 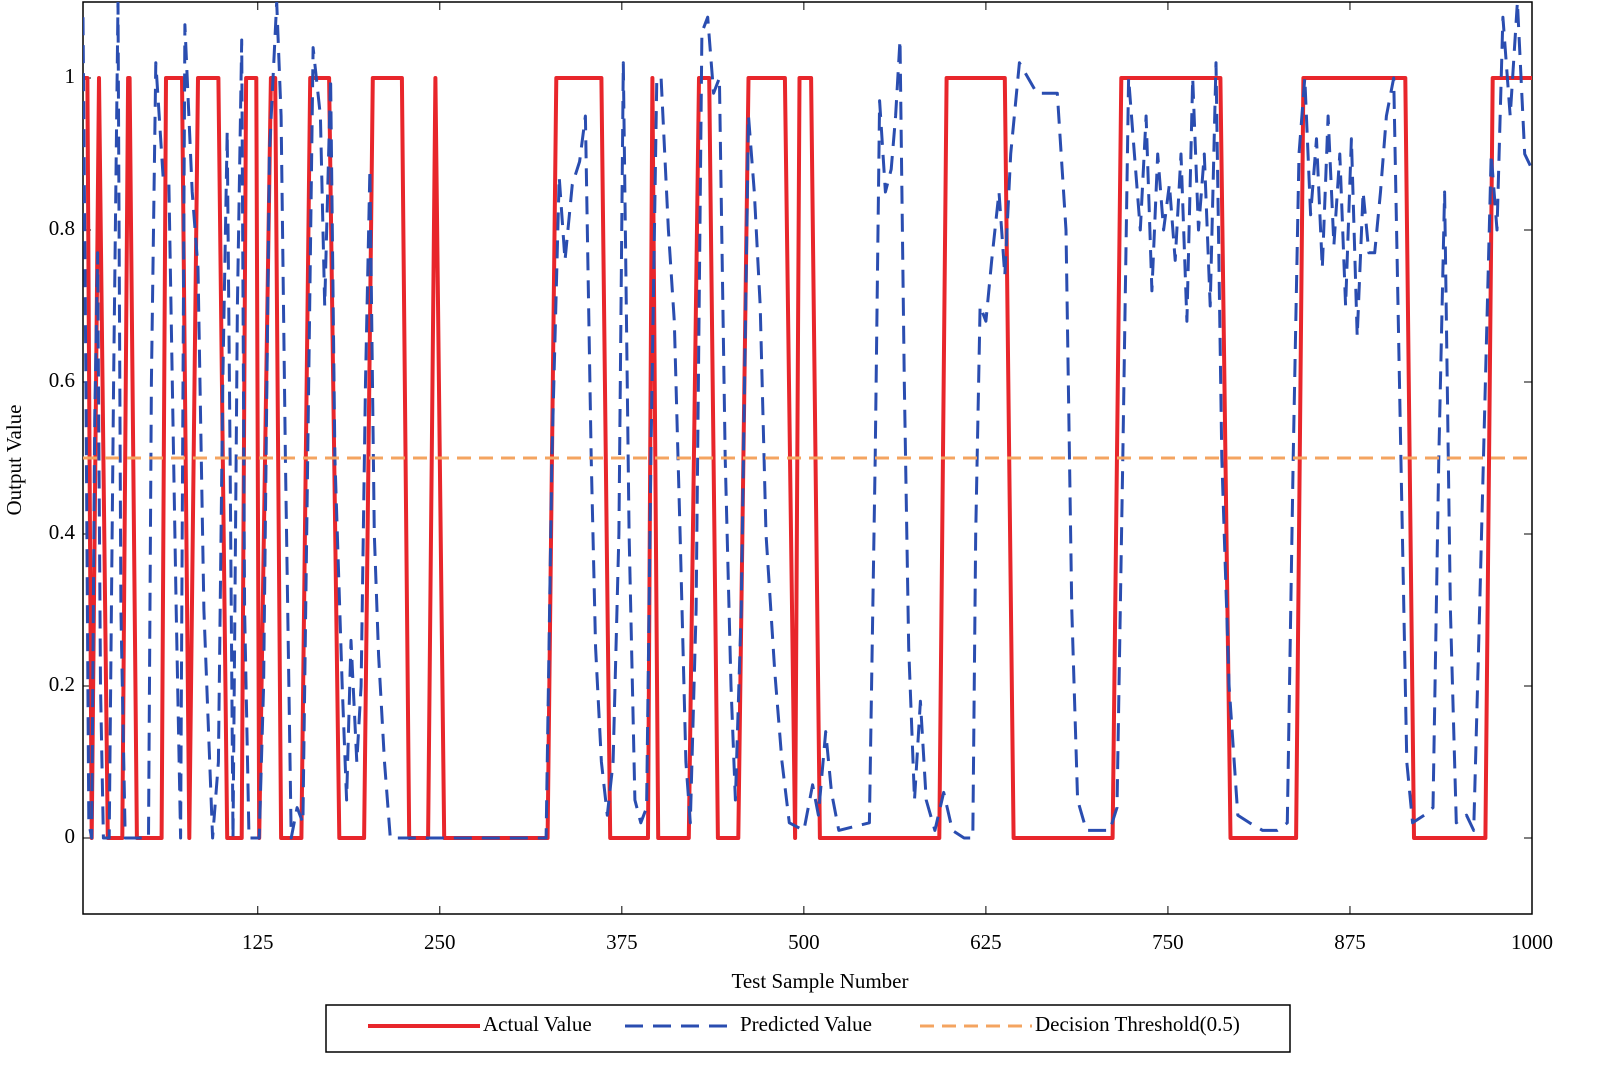 I want to click on x-tick-label: 375, so click(x=622, y=942).